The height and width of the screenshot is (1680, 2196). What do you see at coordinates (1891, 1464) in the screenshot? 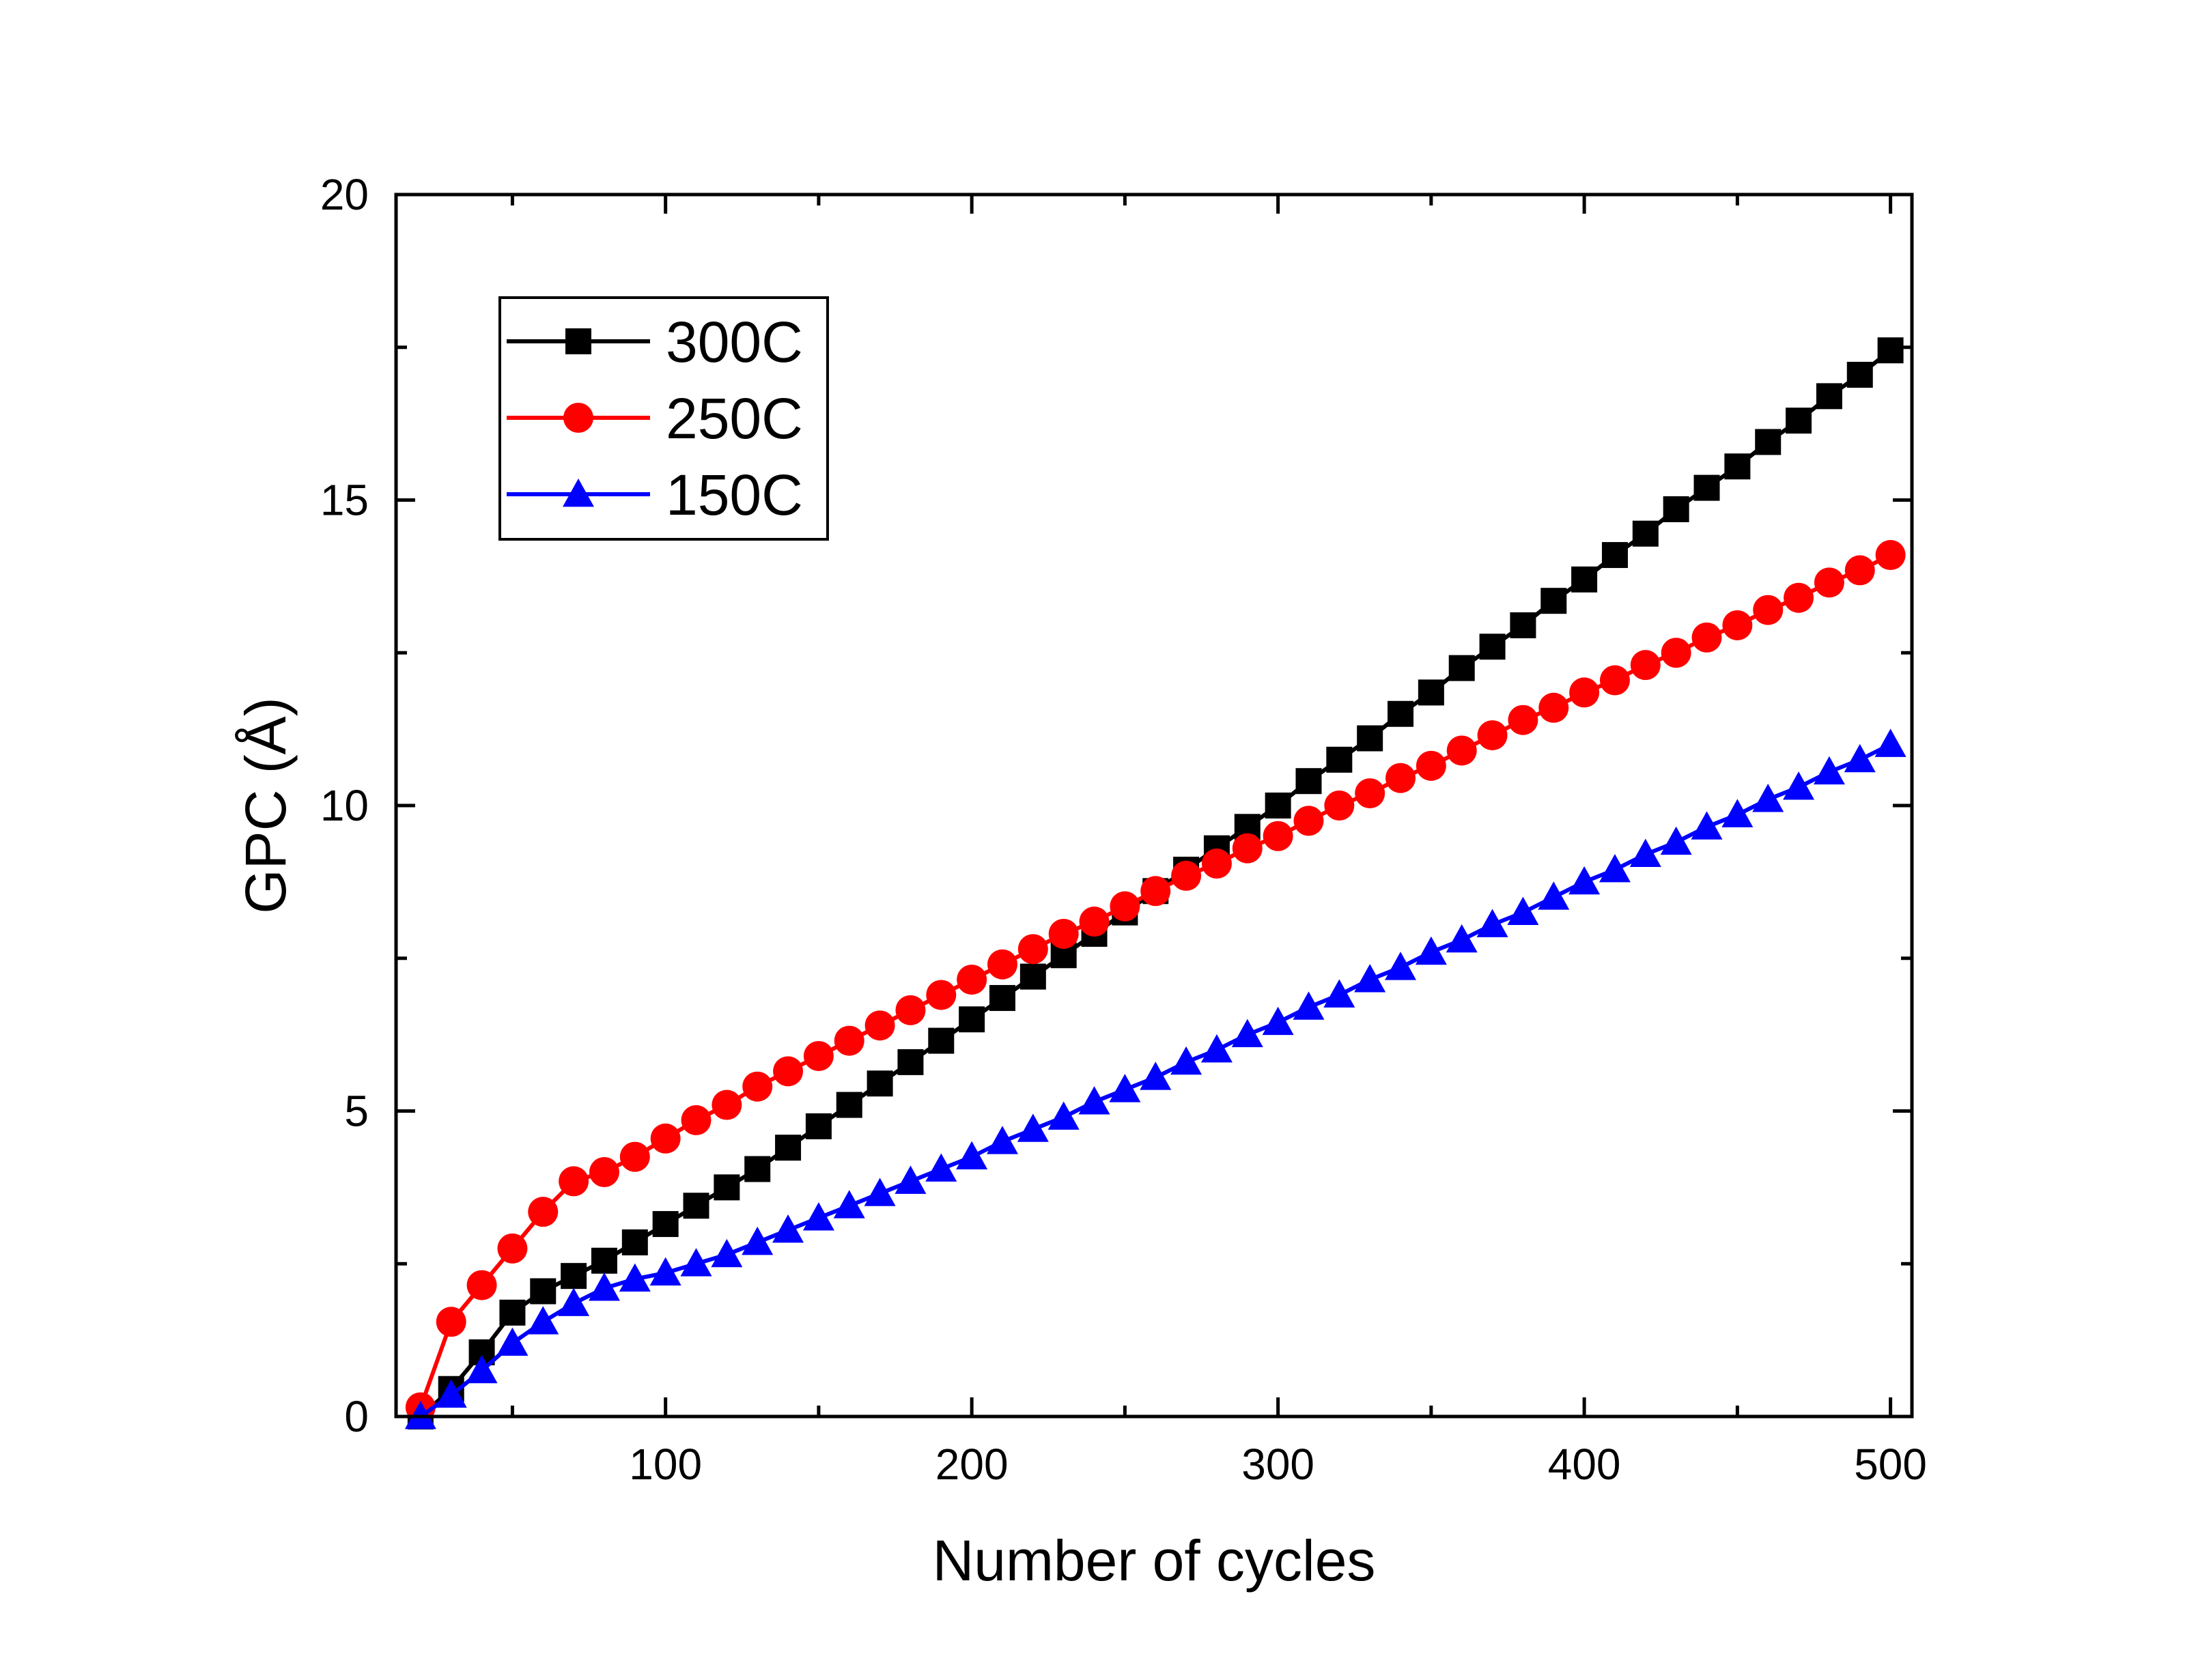
I see `x-tick-label: 500` at bounding box center [1891, 1464].